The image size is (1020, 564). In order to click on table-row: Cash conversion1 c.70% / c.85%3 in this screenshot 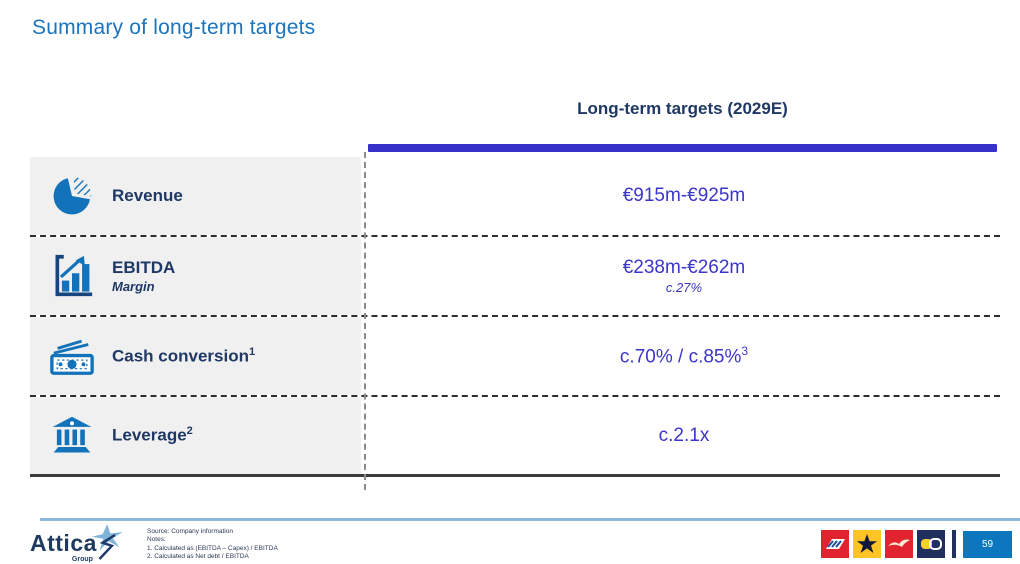, I will do `click(515, 357)`.